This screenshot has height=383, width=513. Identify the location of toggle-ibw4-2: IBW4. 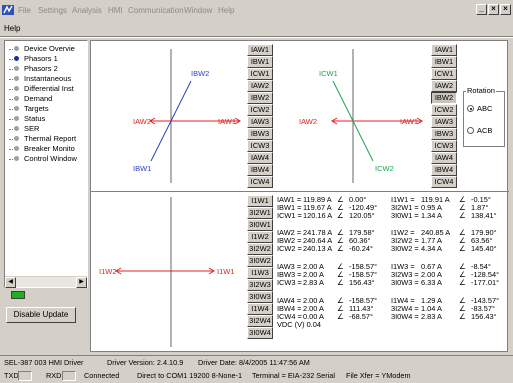
(444, 170).